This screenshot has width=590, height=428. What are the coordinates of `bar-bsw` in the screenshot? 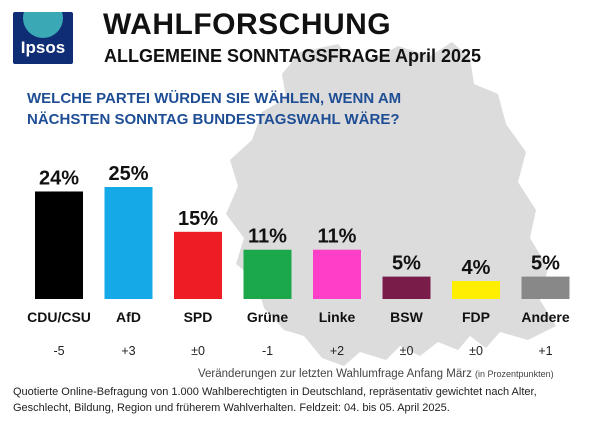 It's located at (406, 287).